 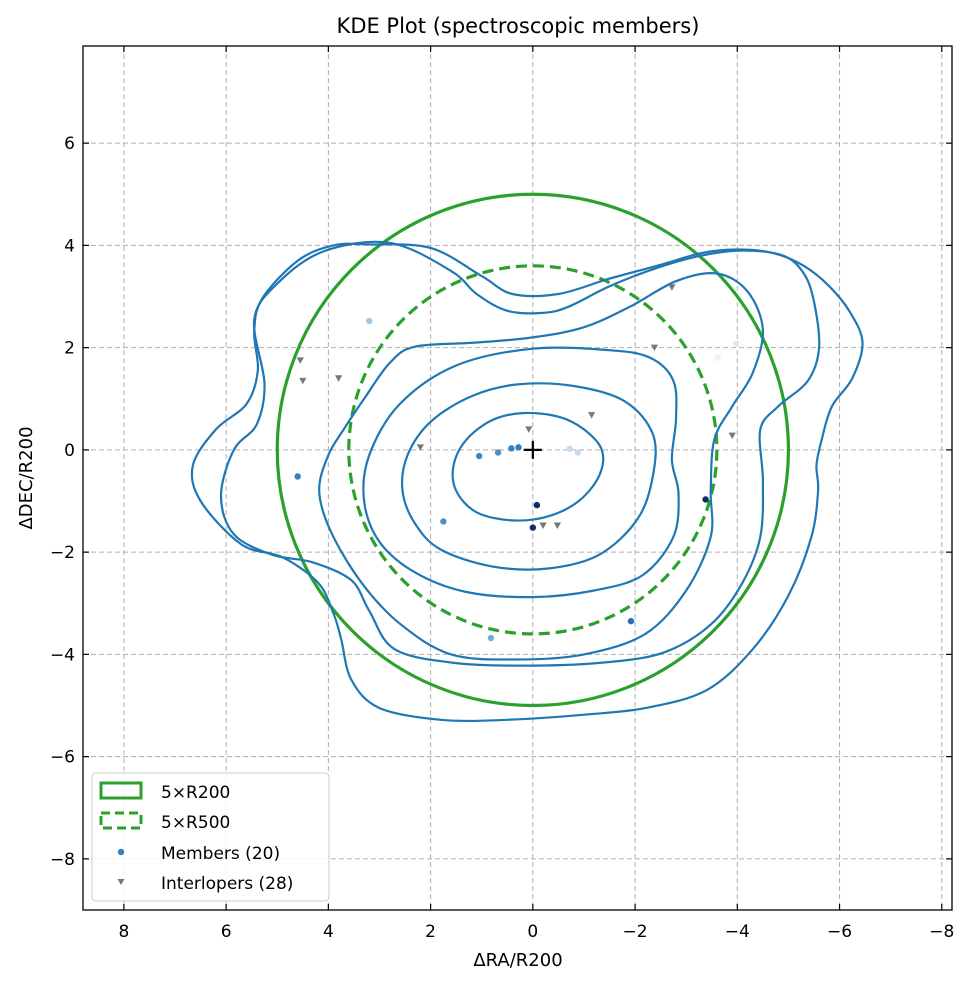 I want to click on legend-label-r200: 5×R200, so click(x=195, y=793).